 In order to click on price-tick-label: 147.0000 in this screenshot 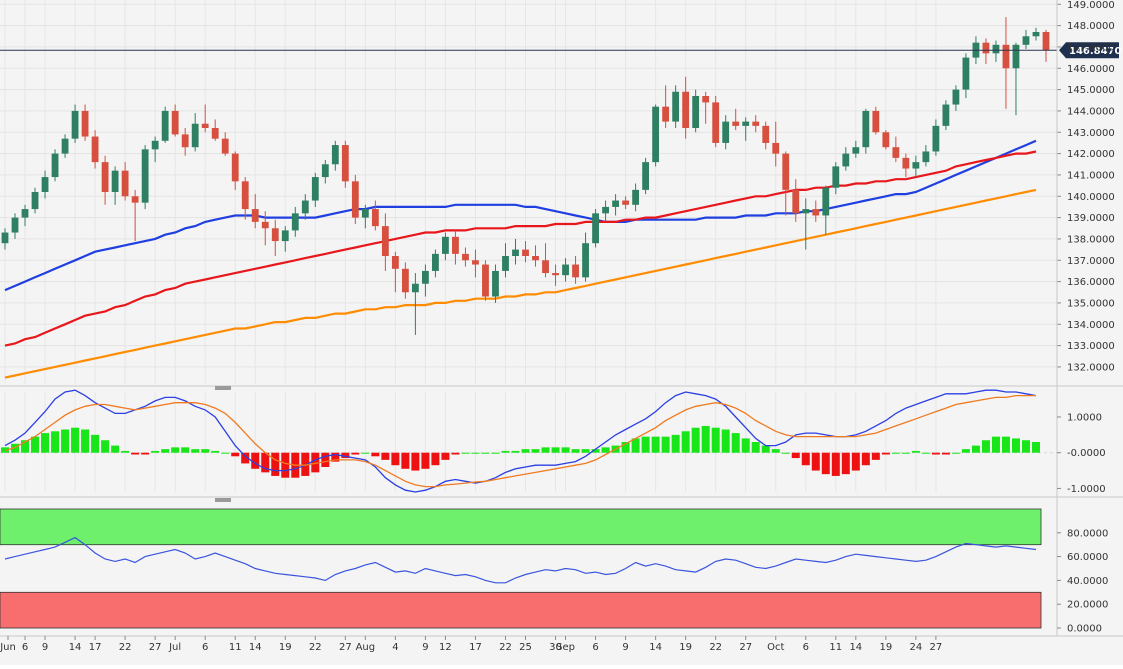, I will do `click(1091, 47)`.